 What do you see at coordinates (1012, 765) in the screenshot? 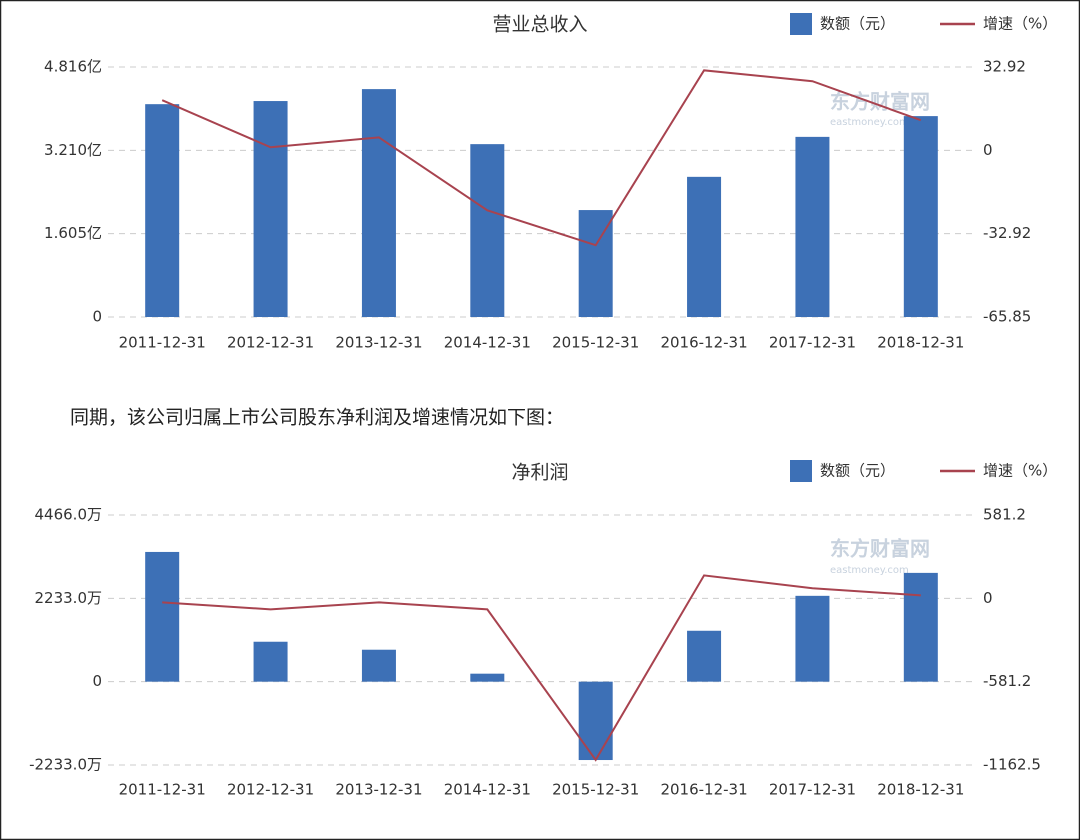
I see `y2-tick-label: -1162.5` at bounding box center [1012, 765].